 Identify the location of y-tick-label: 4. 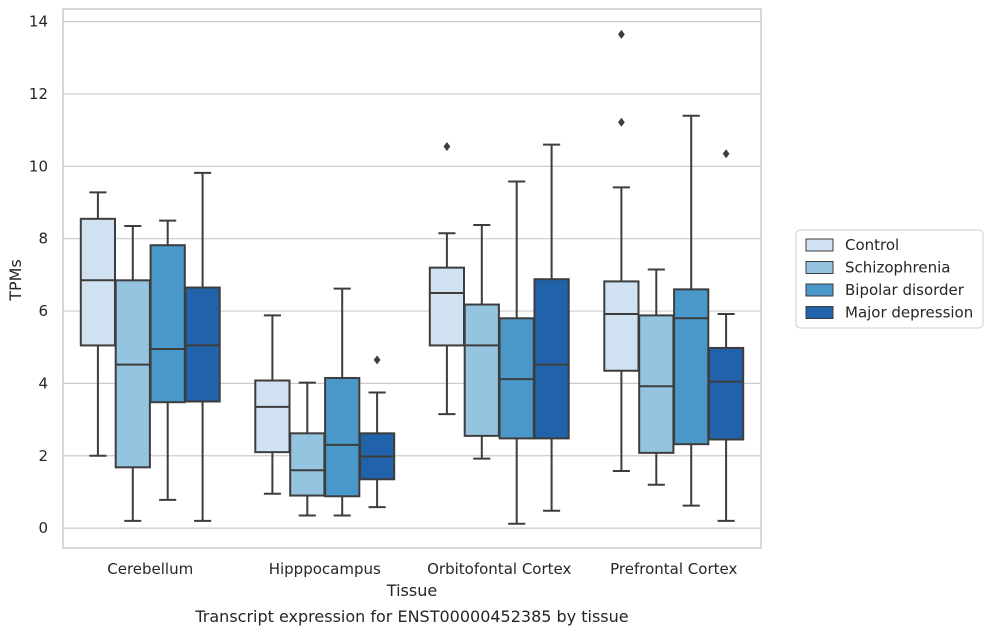
(43, 383).